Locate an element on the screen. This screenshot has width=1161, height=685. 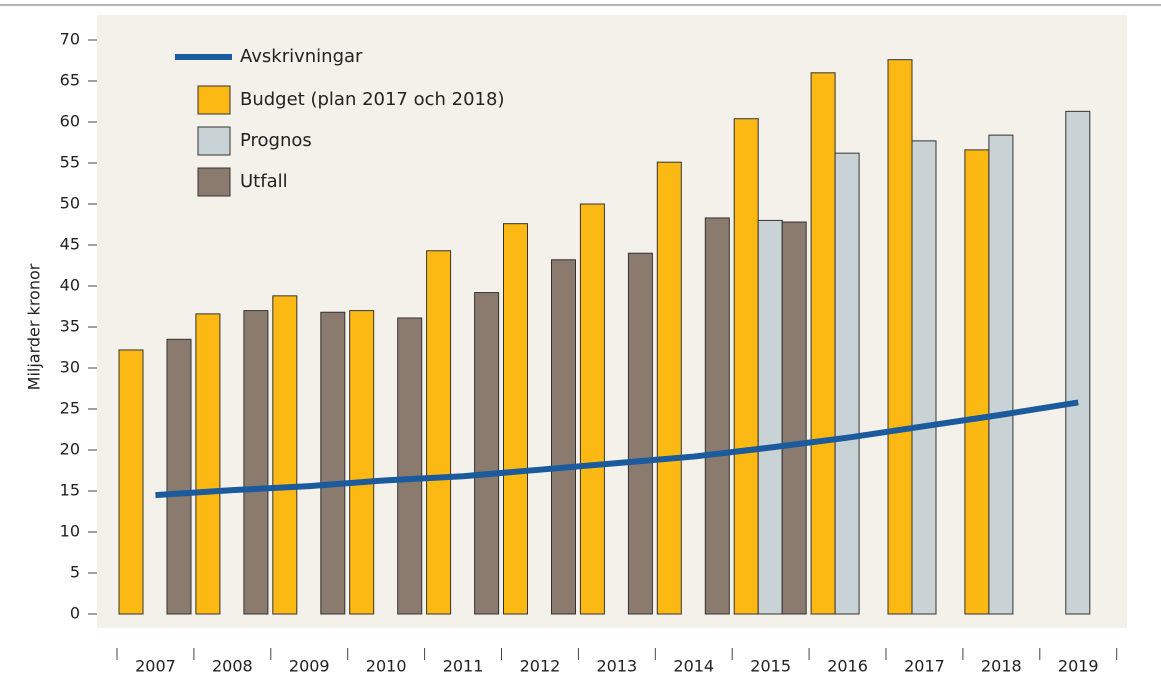
x-tick-label: 2012 is located at coordinates (540, 666).